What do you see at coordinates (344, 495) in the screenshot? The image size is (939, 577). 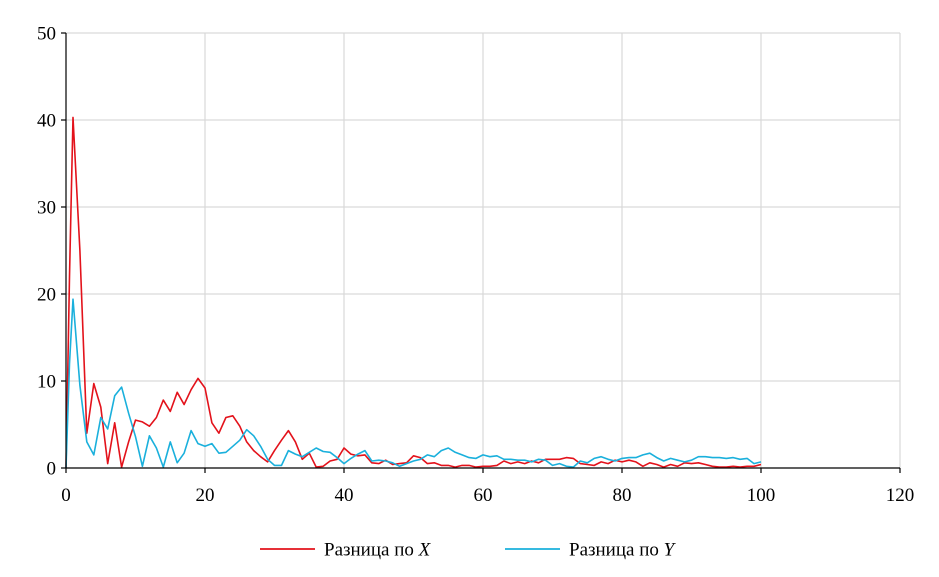 I see `x-tick-label: 40` at bounding box center [344, 495].